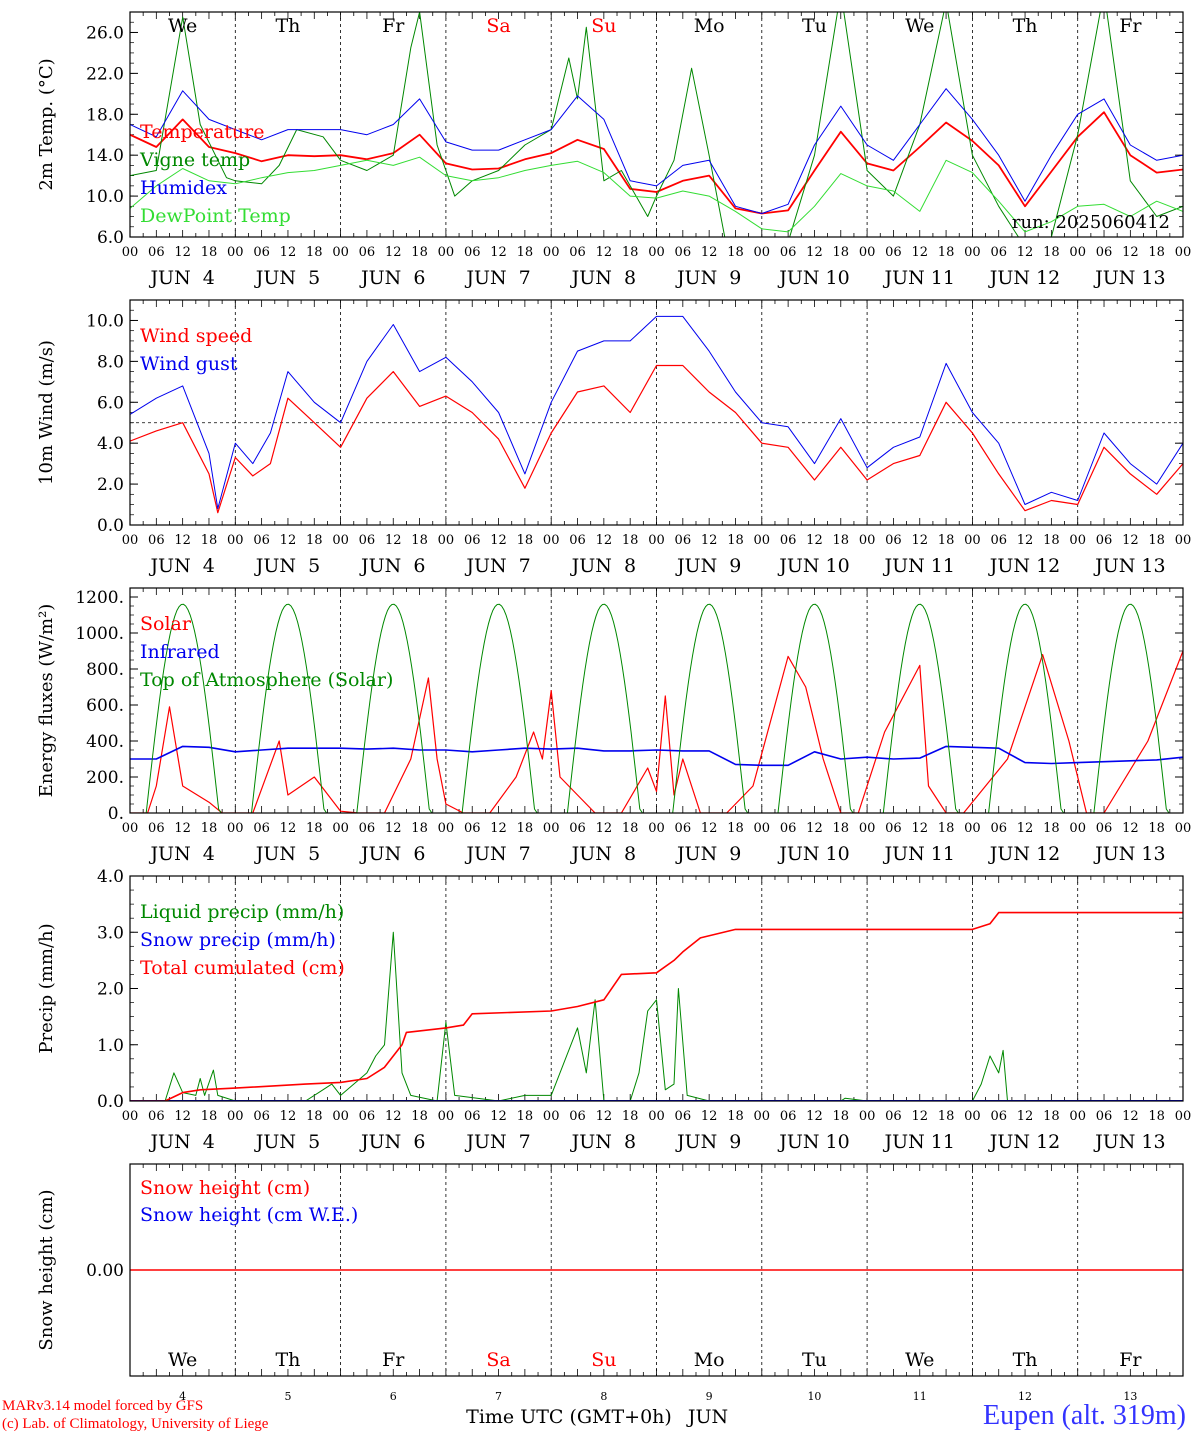 This screenshot has width=1194, height=1445. I want to click on legend-entry: Total cumulated (cm), so click(242, 968).